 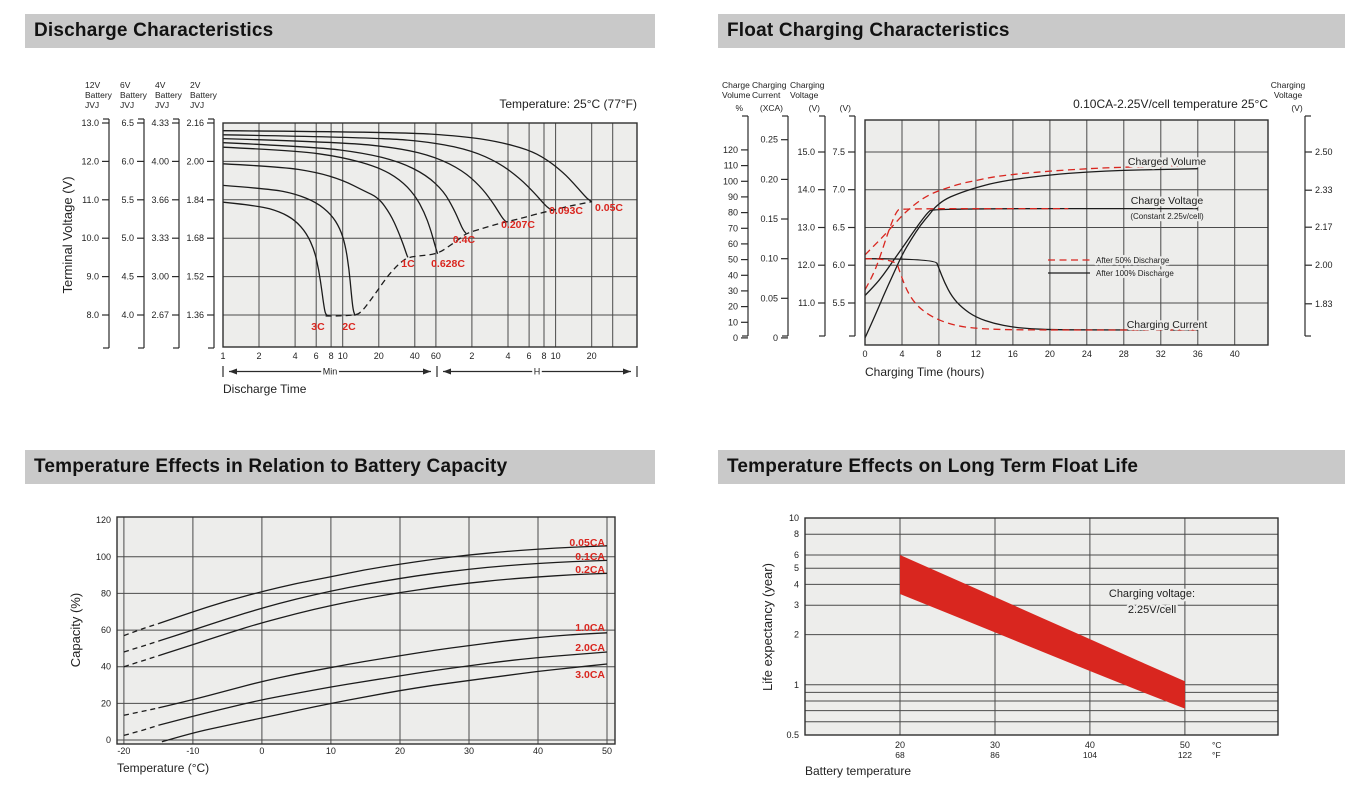 I want to click on y-tick-label: 80, so click(x=106, y=593).